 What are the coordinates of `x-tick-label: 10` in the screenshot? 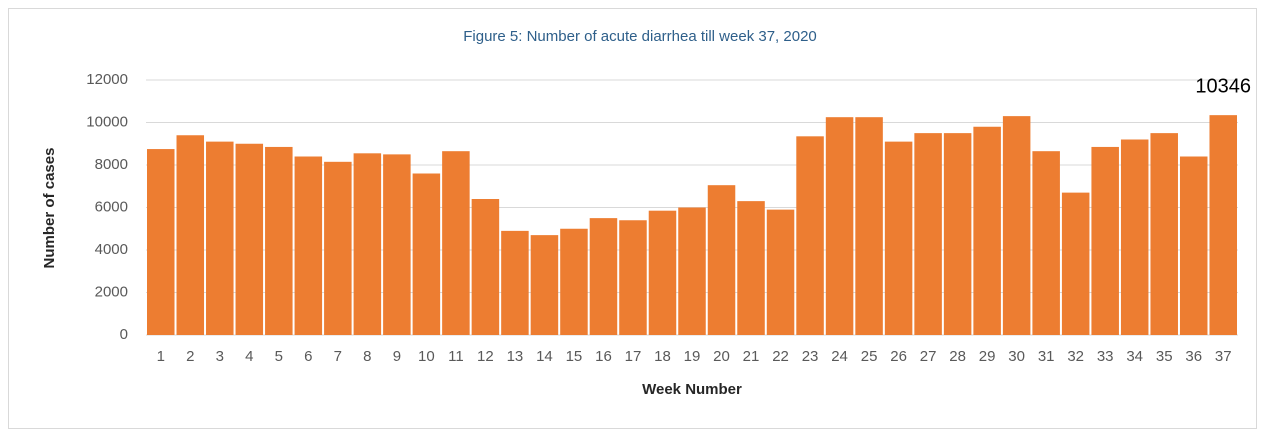 It's located at (426, 356).